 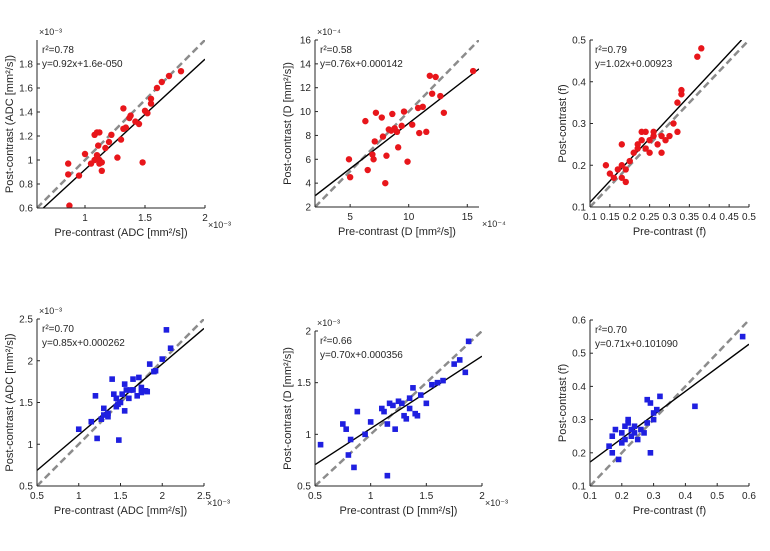 I want to click on y-axis-exponent: ×10⁻³, so click(x=50, y=32).